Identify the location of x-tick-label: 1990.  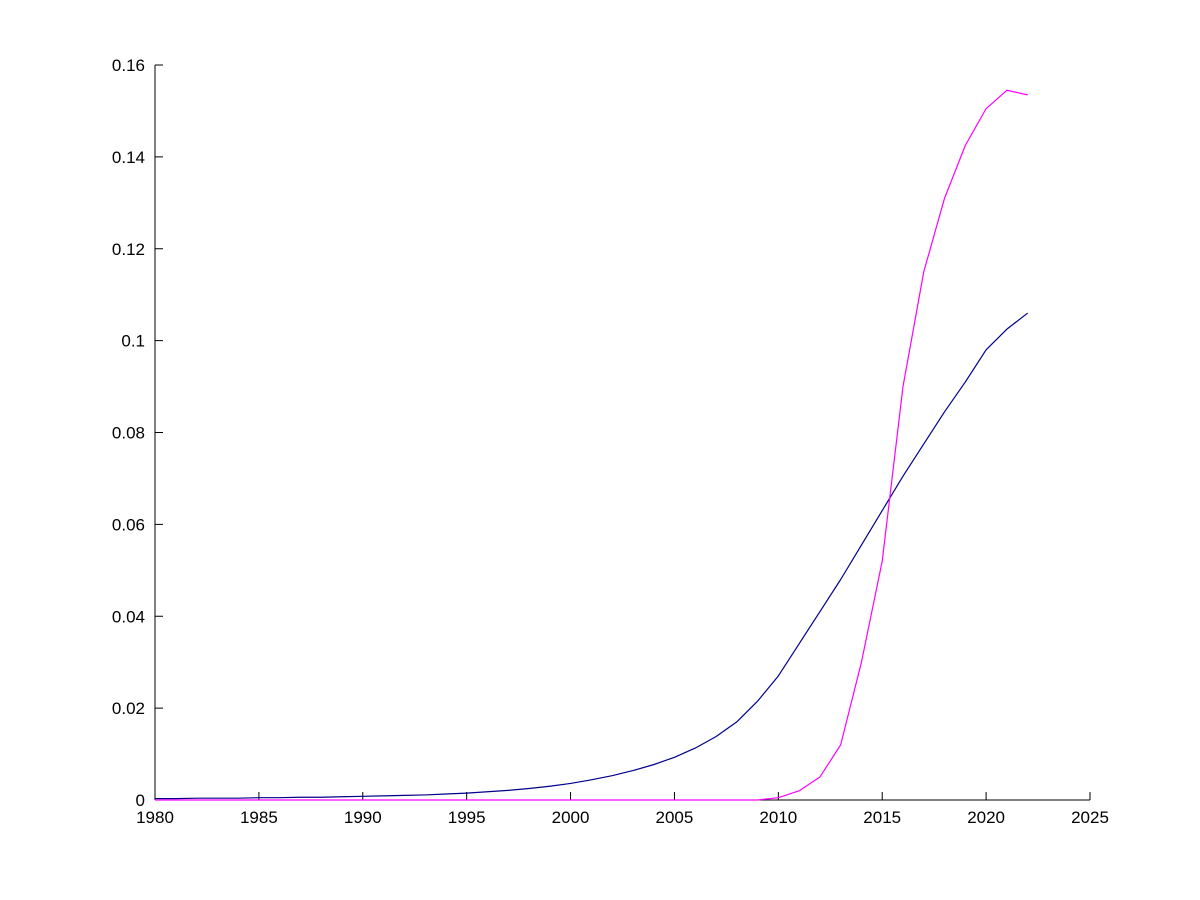
(363, 817).